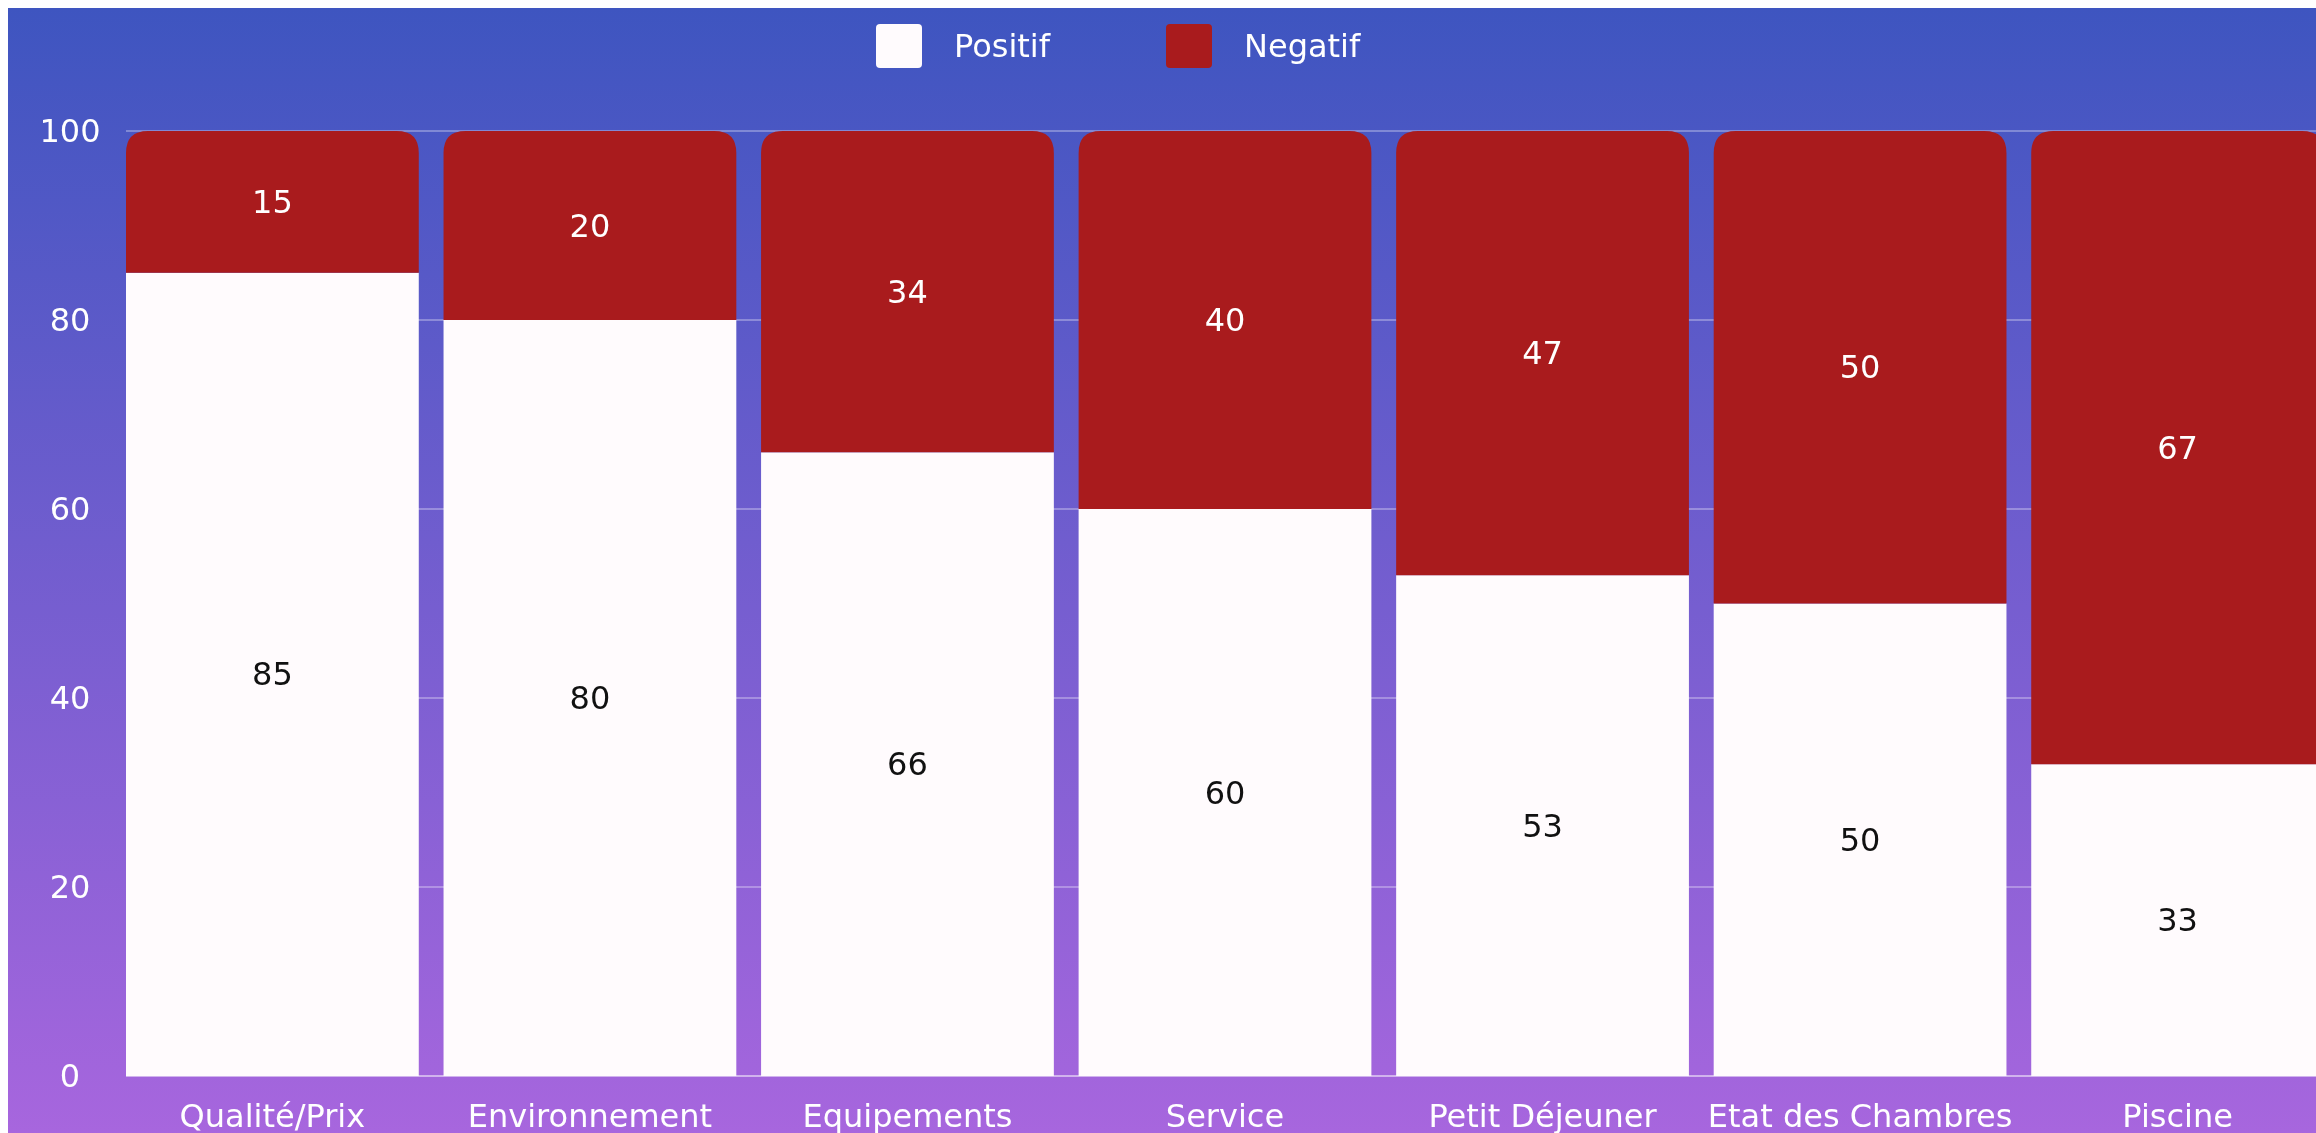 The height and width of the screenshot is (1133, 2316). Describe the element at coordinates (70, 1076) in the screenshot. I see `y-tick-label: 0` at that location.